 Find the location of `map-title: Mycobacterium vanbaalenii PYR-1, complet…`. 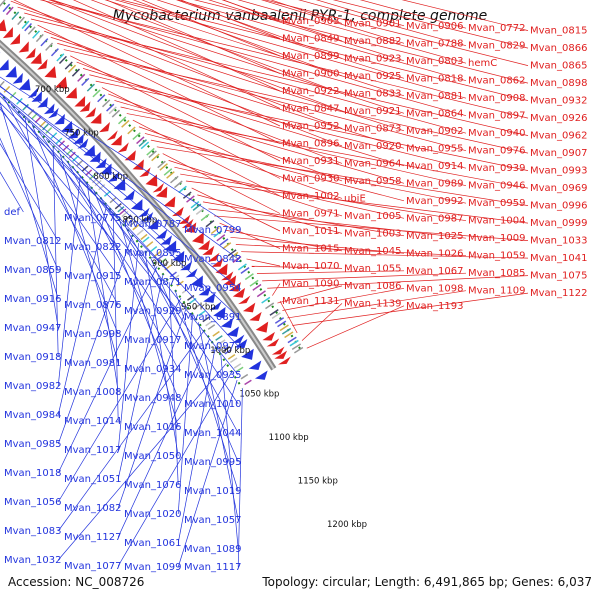

map-title: Mycobacterium vanbaalenii PYR-1, complet… is located at coordinates (300, 16).